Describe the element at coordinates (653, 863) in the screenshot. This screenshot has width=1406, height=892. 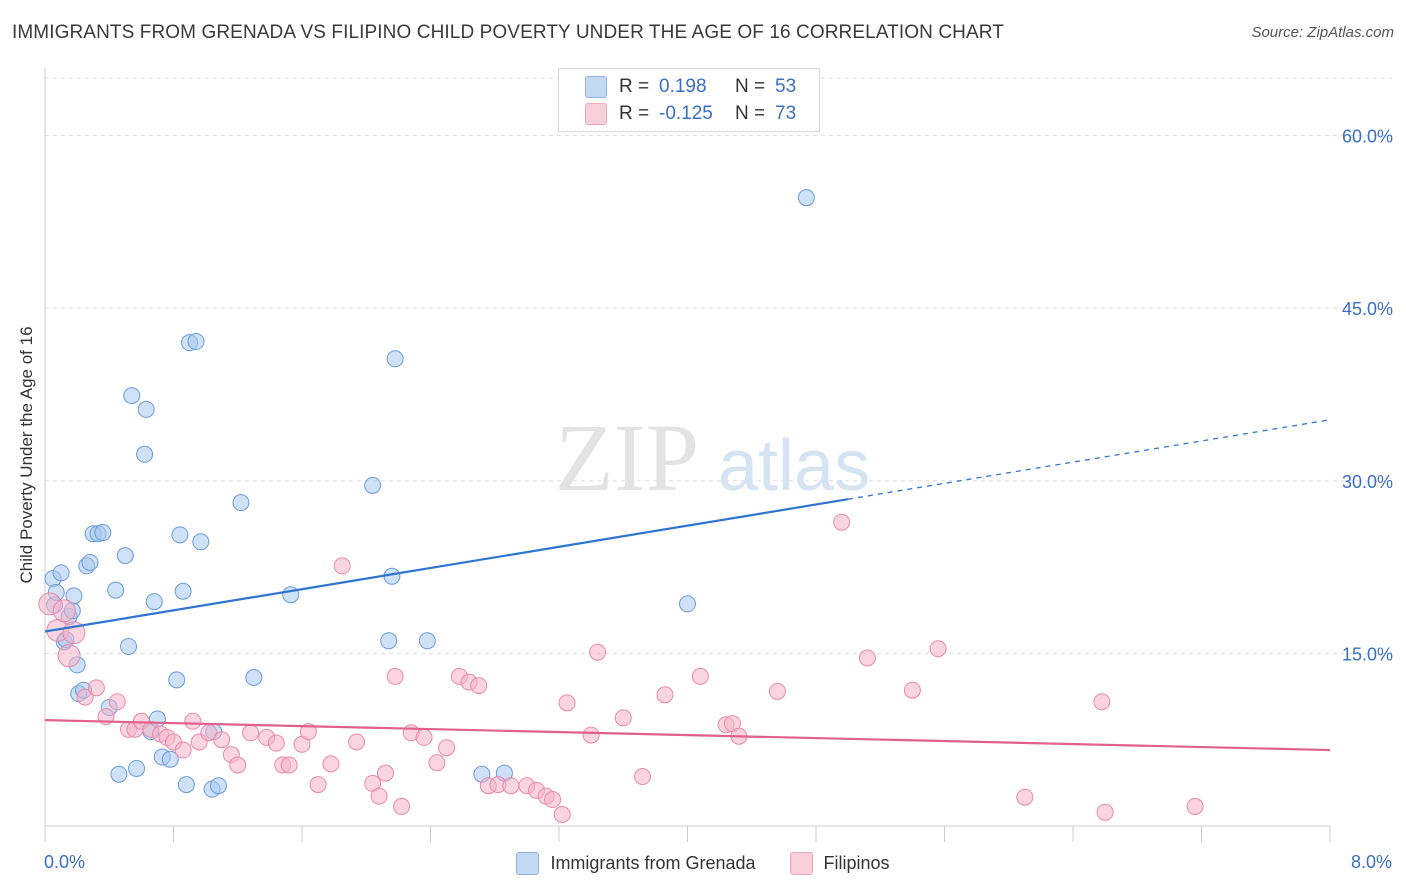
I see `legend-label-grenada: Immigrants from Grenada` at that location.